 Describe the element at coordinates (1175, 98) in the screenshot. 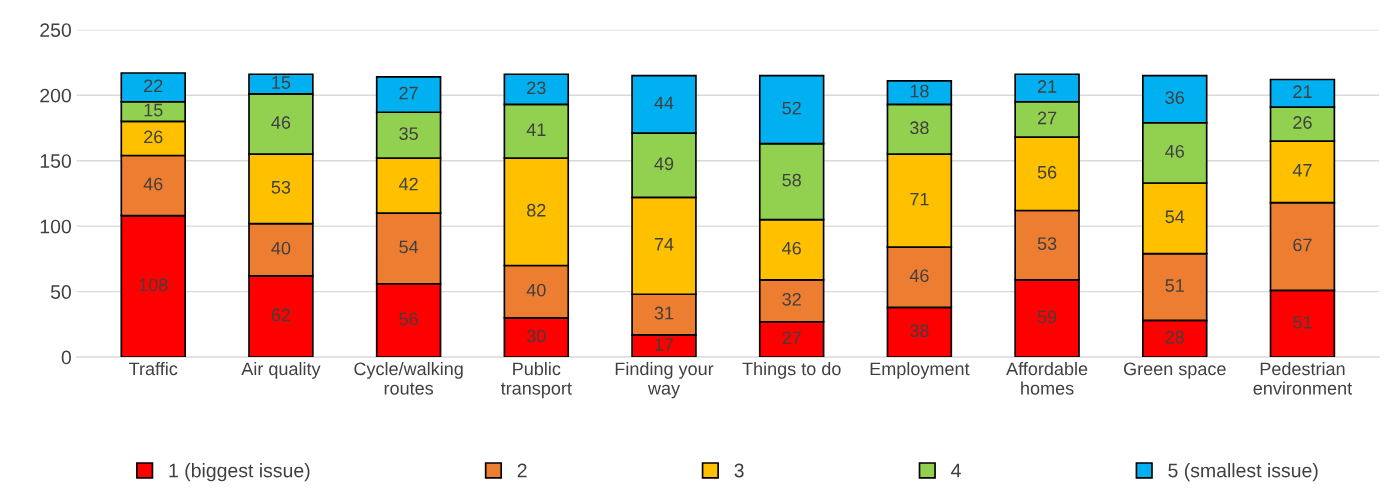

I see `data-label: 36` at that location.